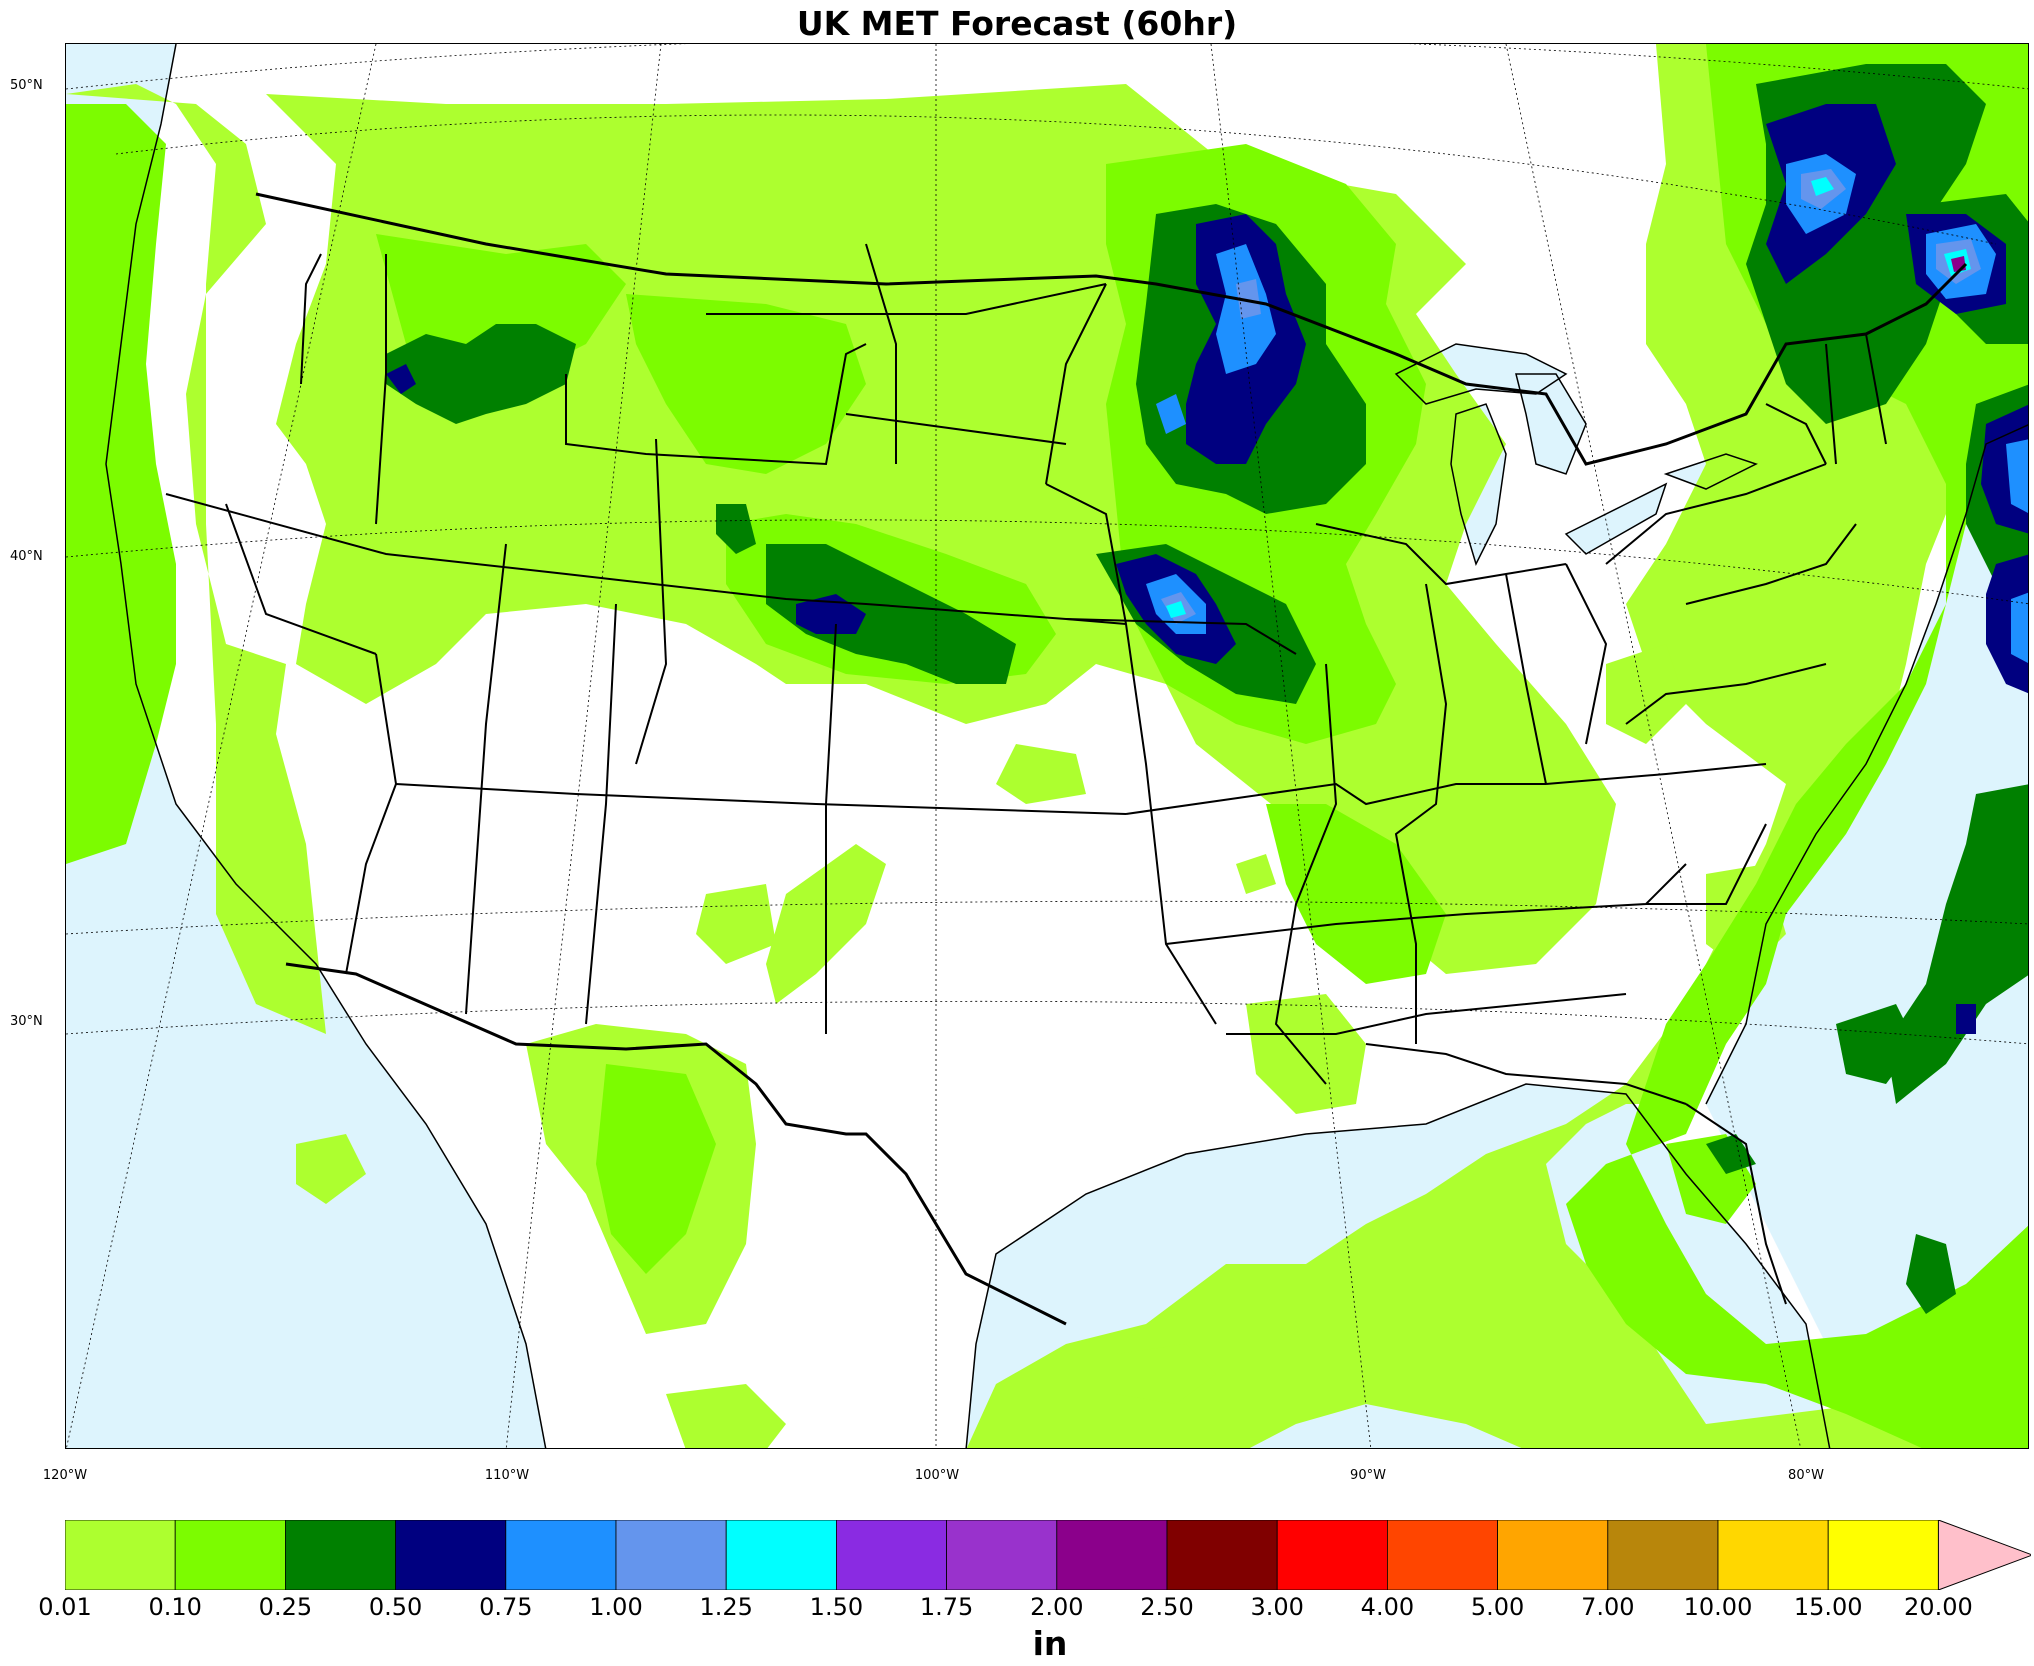  I want to click on colorbar-tick-label: 2.50, so click(1167, 1607).